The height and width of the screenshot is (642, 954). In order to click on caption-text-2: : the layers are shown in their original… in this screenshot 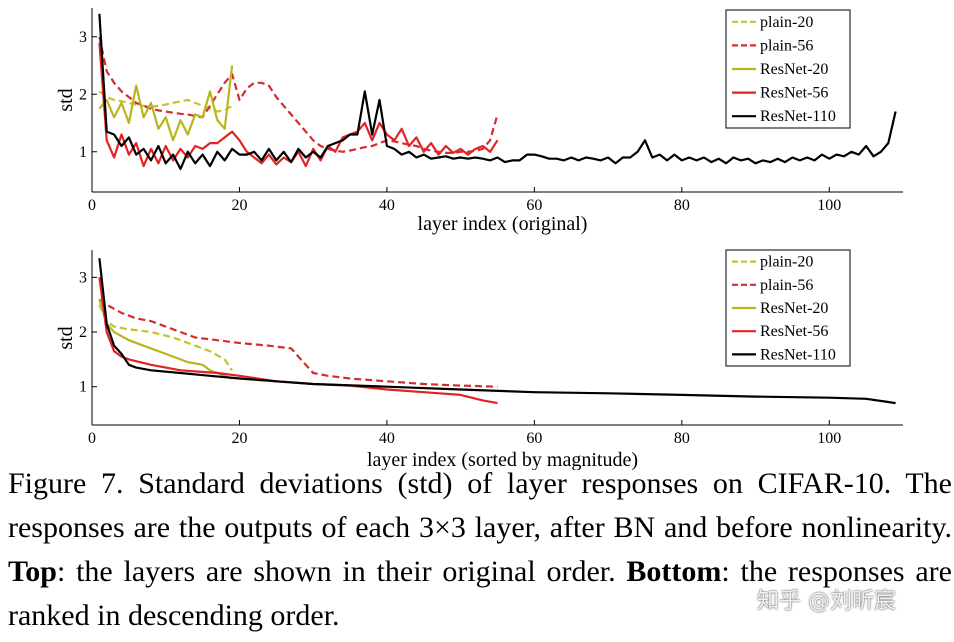, I will do `click(341, 571)`.